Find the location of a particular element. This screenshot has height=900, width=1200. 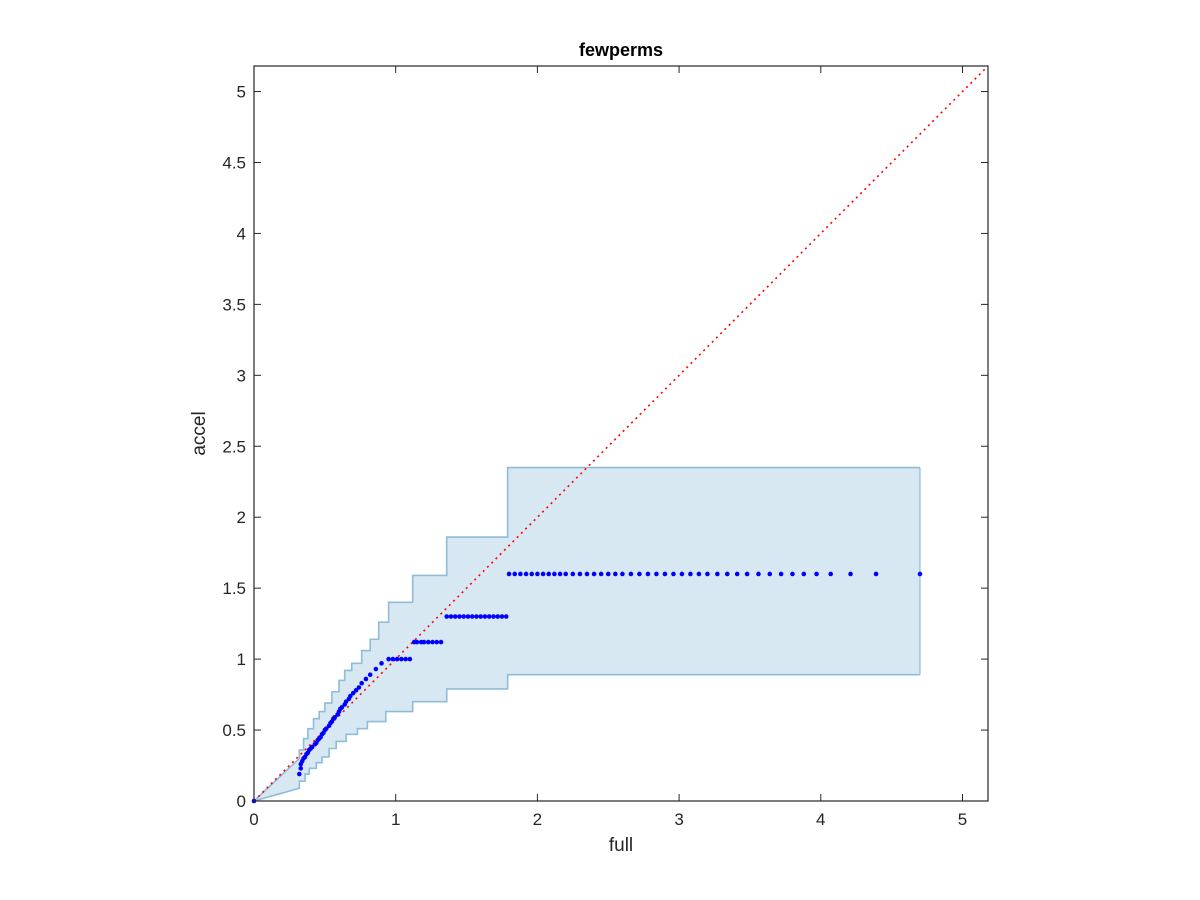

x-tick-label: 5 is located at coordinates (962, 819).